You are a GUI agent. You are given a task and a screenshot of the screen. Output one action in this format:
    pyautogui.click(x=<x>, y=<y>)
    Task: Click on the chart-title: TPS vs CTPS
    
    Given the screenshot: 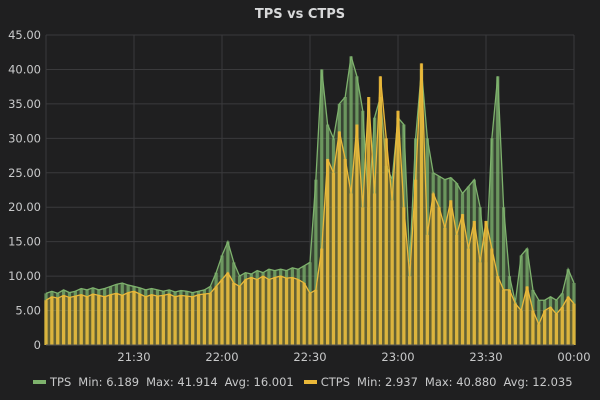 What is the action you would take?
    pyautogui.click(x=300, y=14)
    